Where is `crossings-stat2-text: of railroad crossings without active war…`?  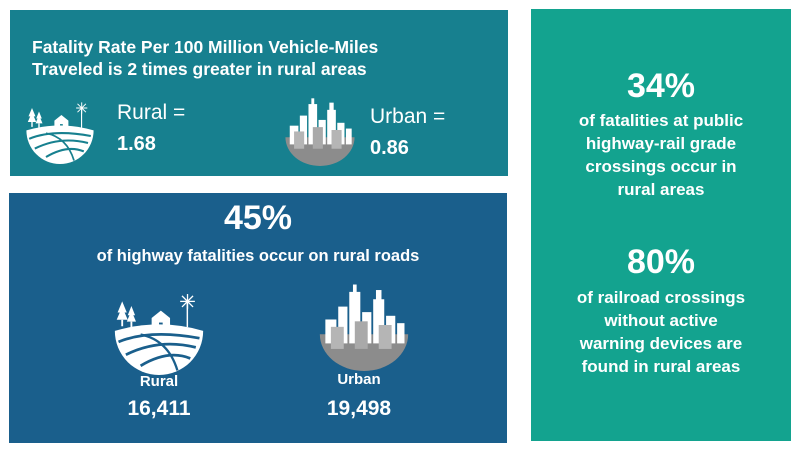 crossings-stat2-text: of railroad crossings without active war… is located at coordinates (661, 332).